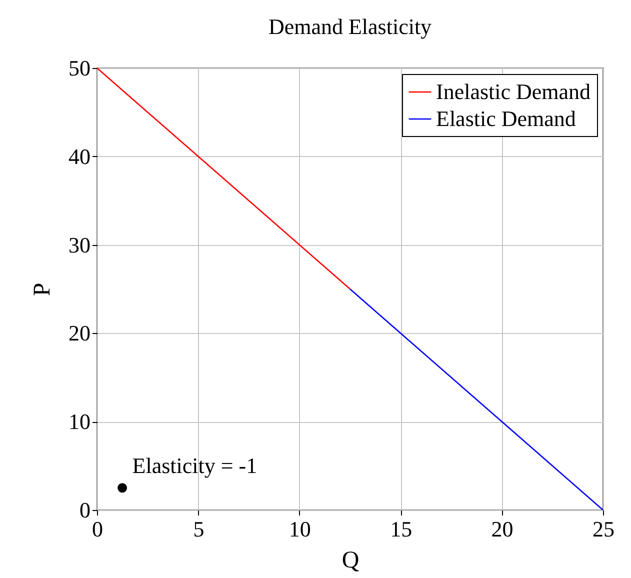 This screenshot has width=631, height=578. Describe the element at coordinates (79, 68) in the screenshot. I see `y-tick-label: 50` at that location.